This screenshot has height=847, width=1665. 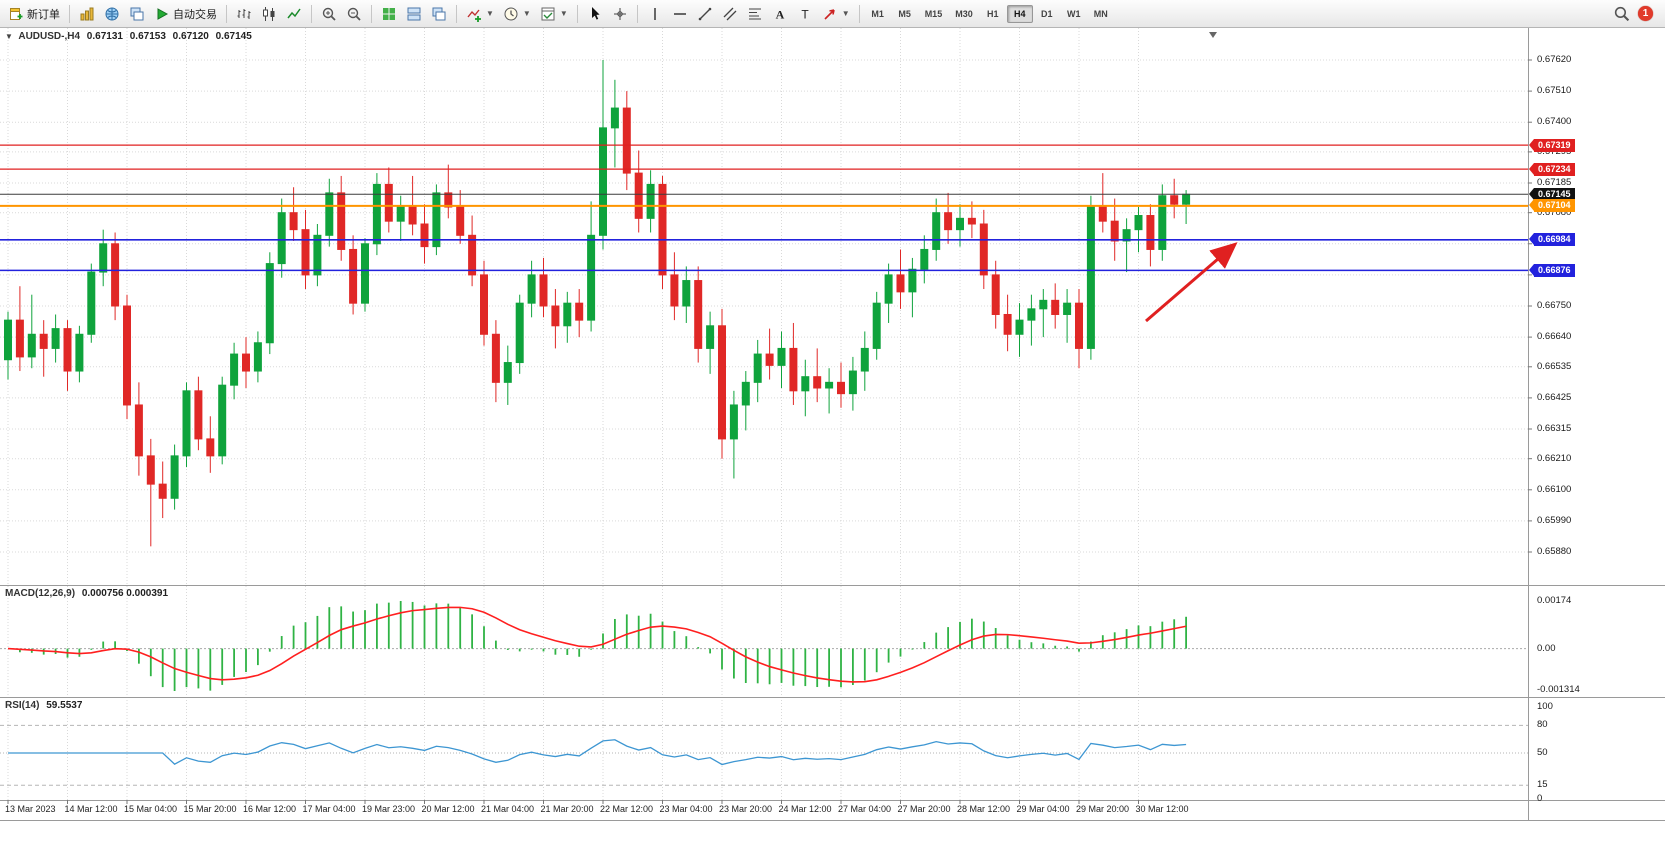 I want to click on horizontal-line-button, so click(x=680, y=14).